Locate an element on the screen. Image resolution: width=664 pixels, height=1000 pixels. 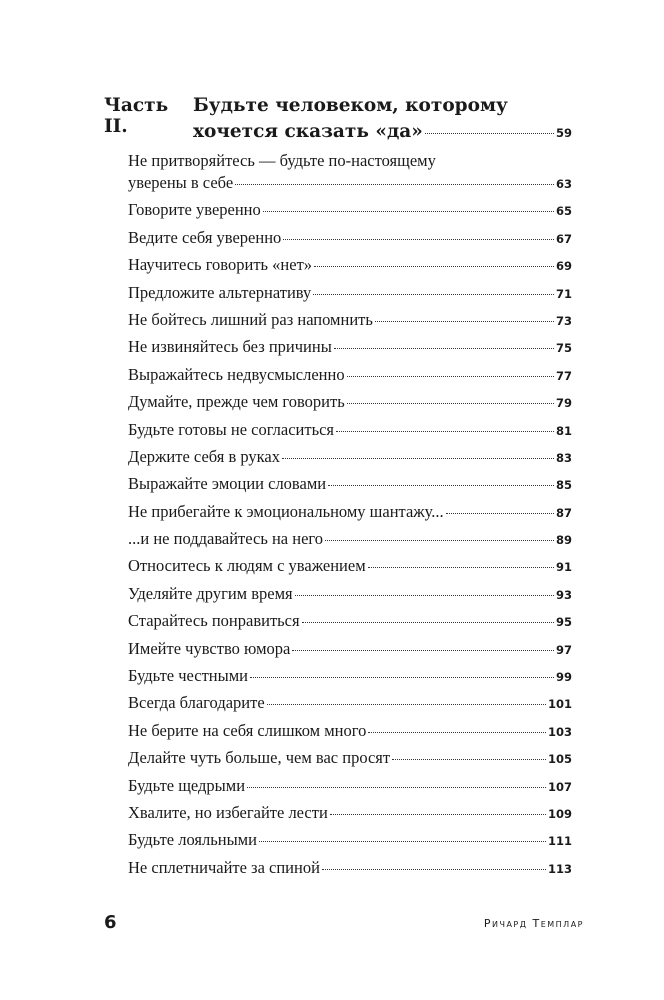
toc-entry: Научитесь говорить «нет» 69 is located at coordinates (350, 268).